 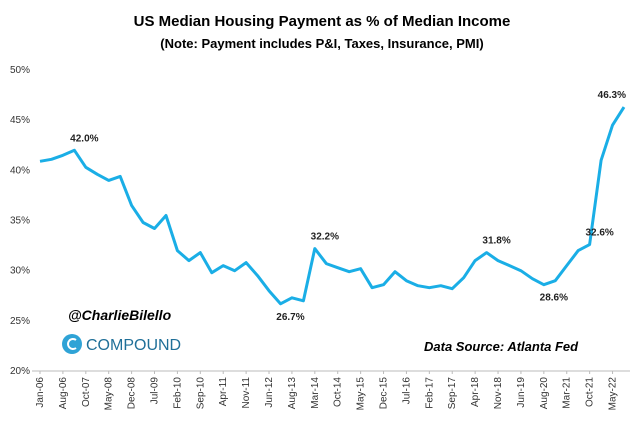 What do you see at coordinates (406, 391) in the screenshot?
I see `x-tick-label: Jul-16` at bounding box center [406, 391].